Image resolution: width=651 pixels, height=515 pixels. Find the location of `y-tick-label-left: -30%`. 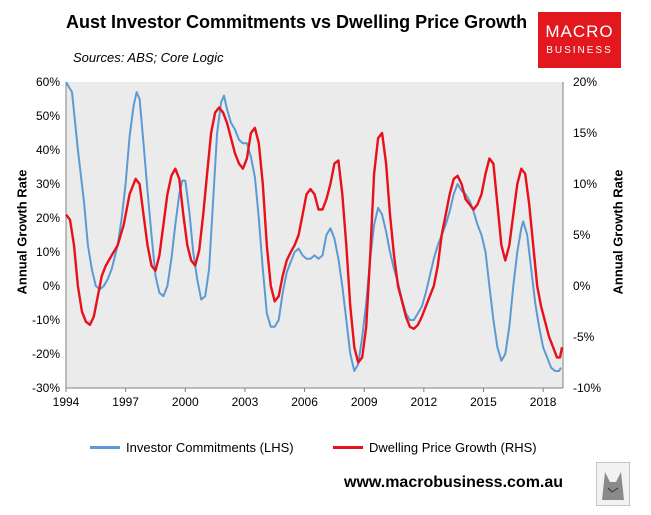

y-tick-label-left: -30% is located at coordinates (46, 388).